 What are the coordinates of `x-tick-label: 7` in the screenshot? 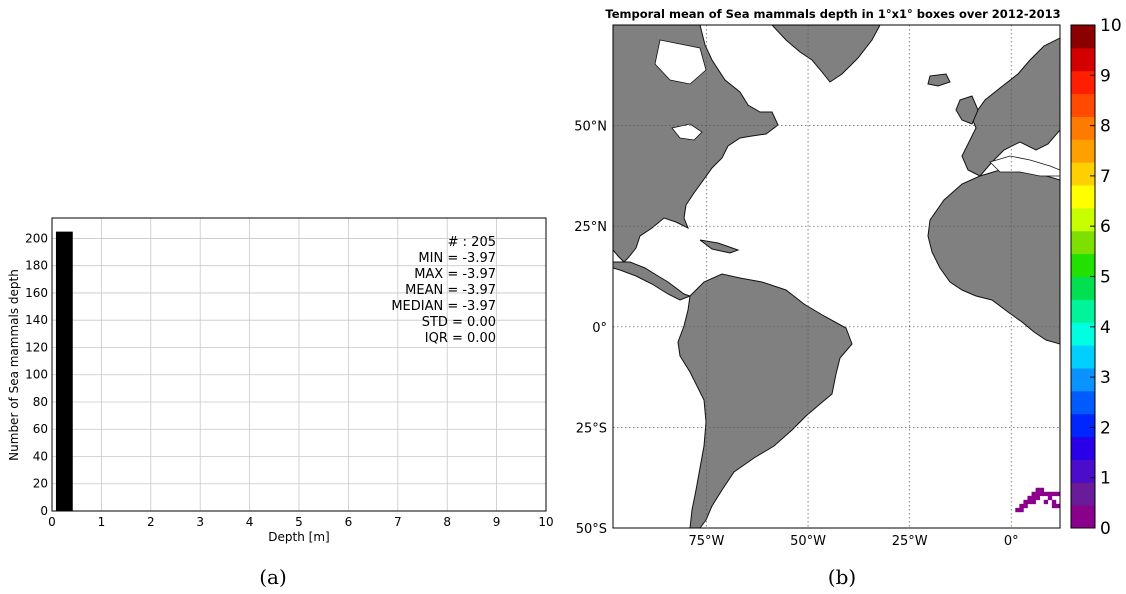 It's located at (398, 522).